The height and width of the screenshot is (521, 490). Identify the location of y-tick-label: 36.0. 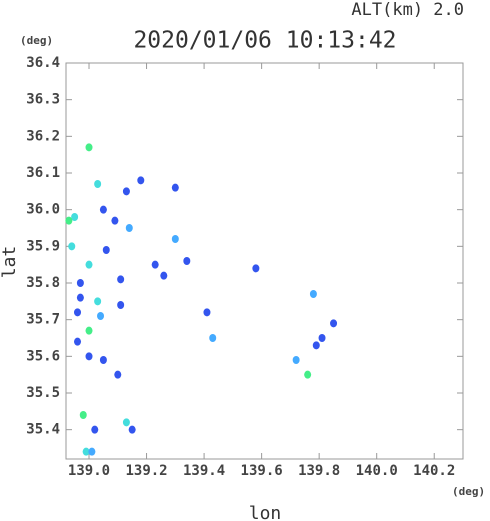
(43, 210).